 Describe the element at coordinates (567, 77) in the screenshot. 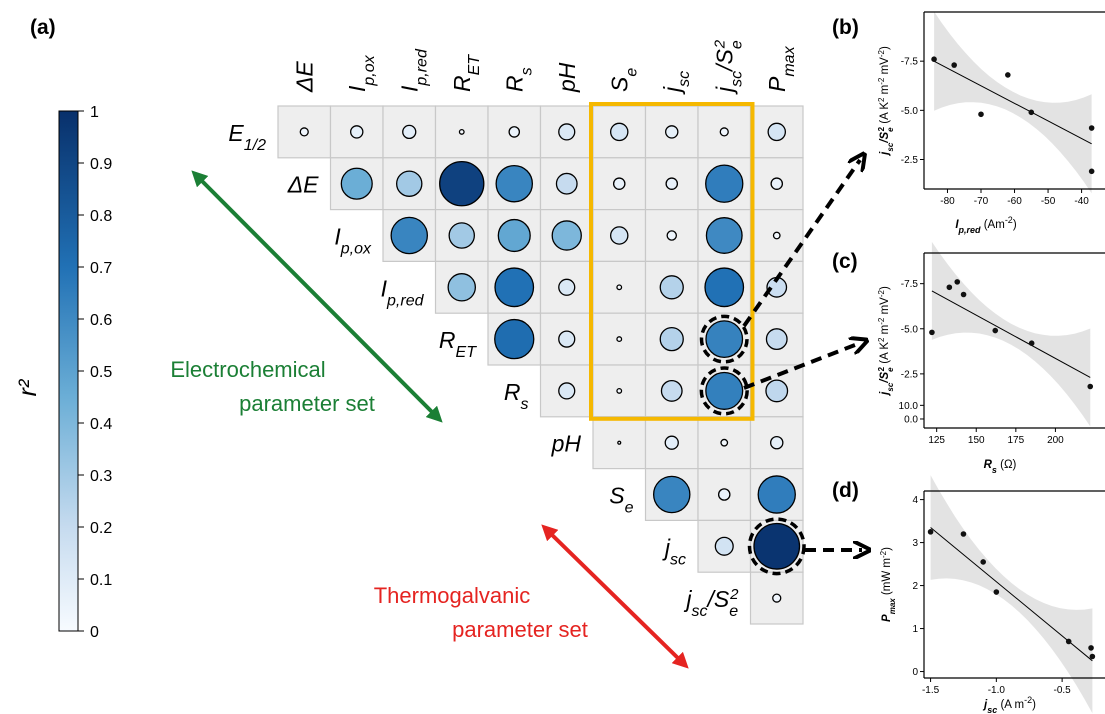

I see `column-label: pH` at that location.